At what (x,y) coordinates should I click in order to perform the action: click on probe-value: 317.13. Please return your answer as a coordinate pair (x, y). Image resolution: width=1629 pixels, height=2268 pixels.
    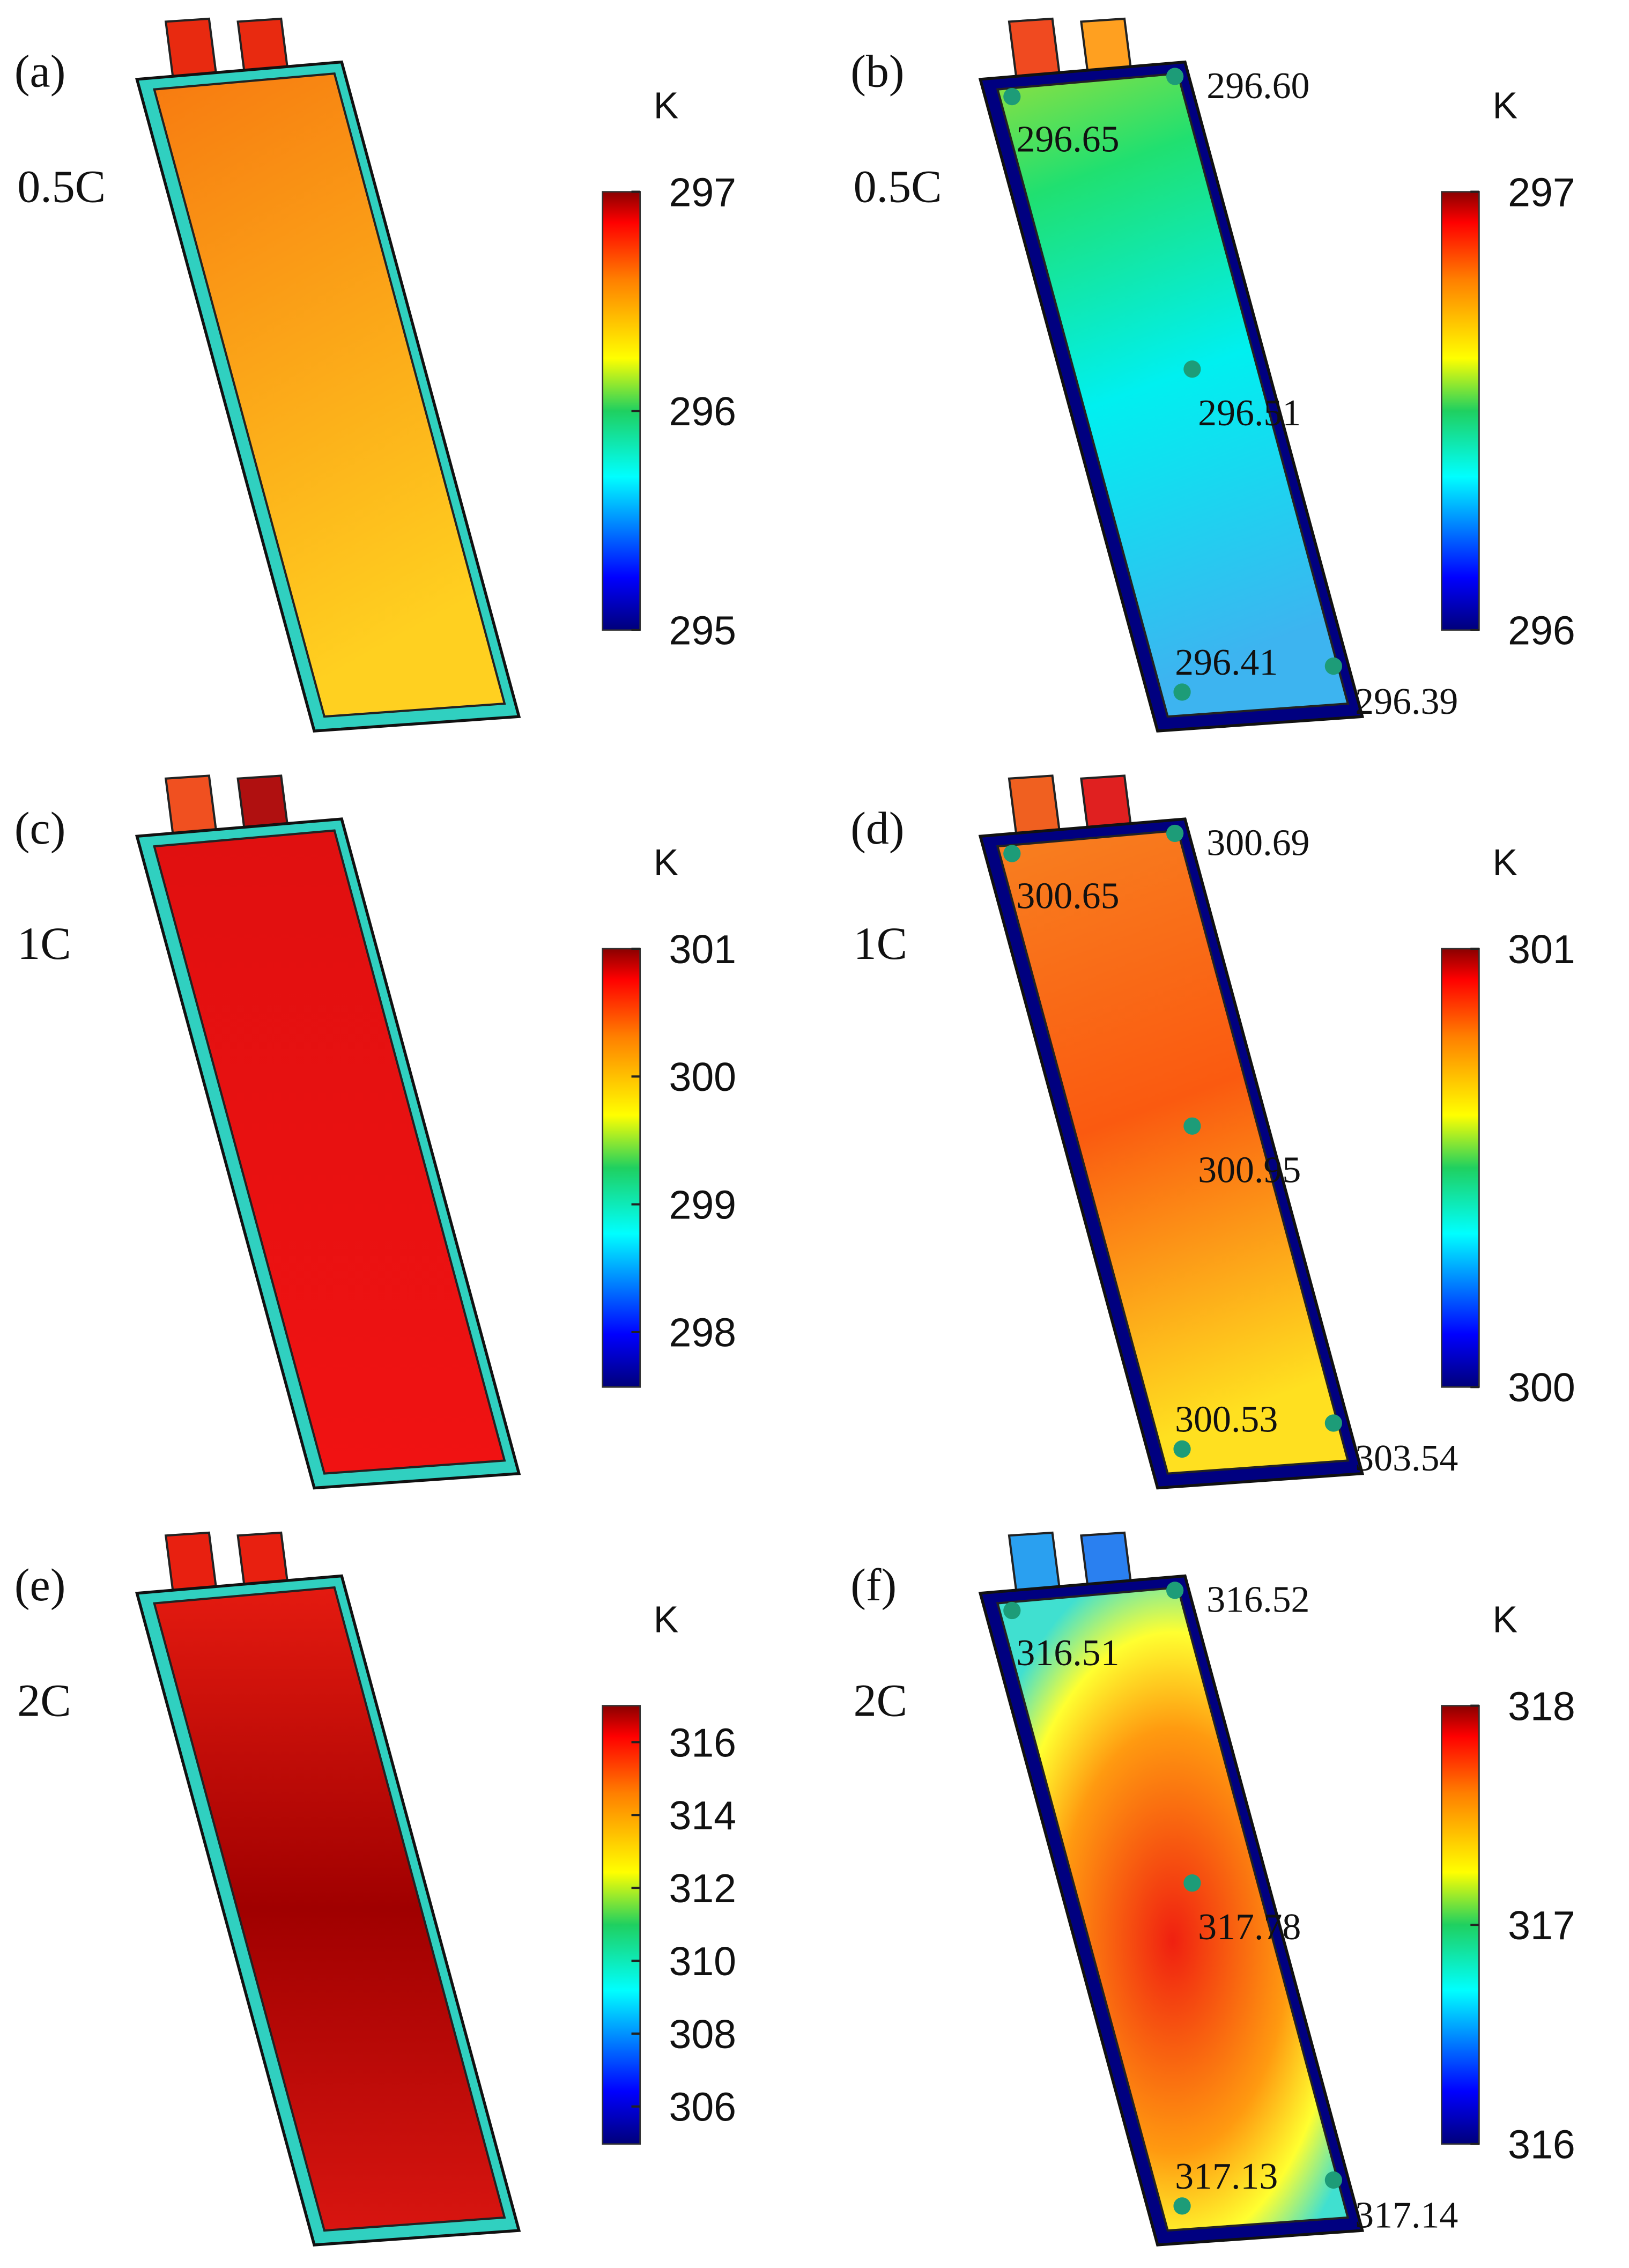
    Looking at the image, I should click on (1226, 2176).